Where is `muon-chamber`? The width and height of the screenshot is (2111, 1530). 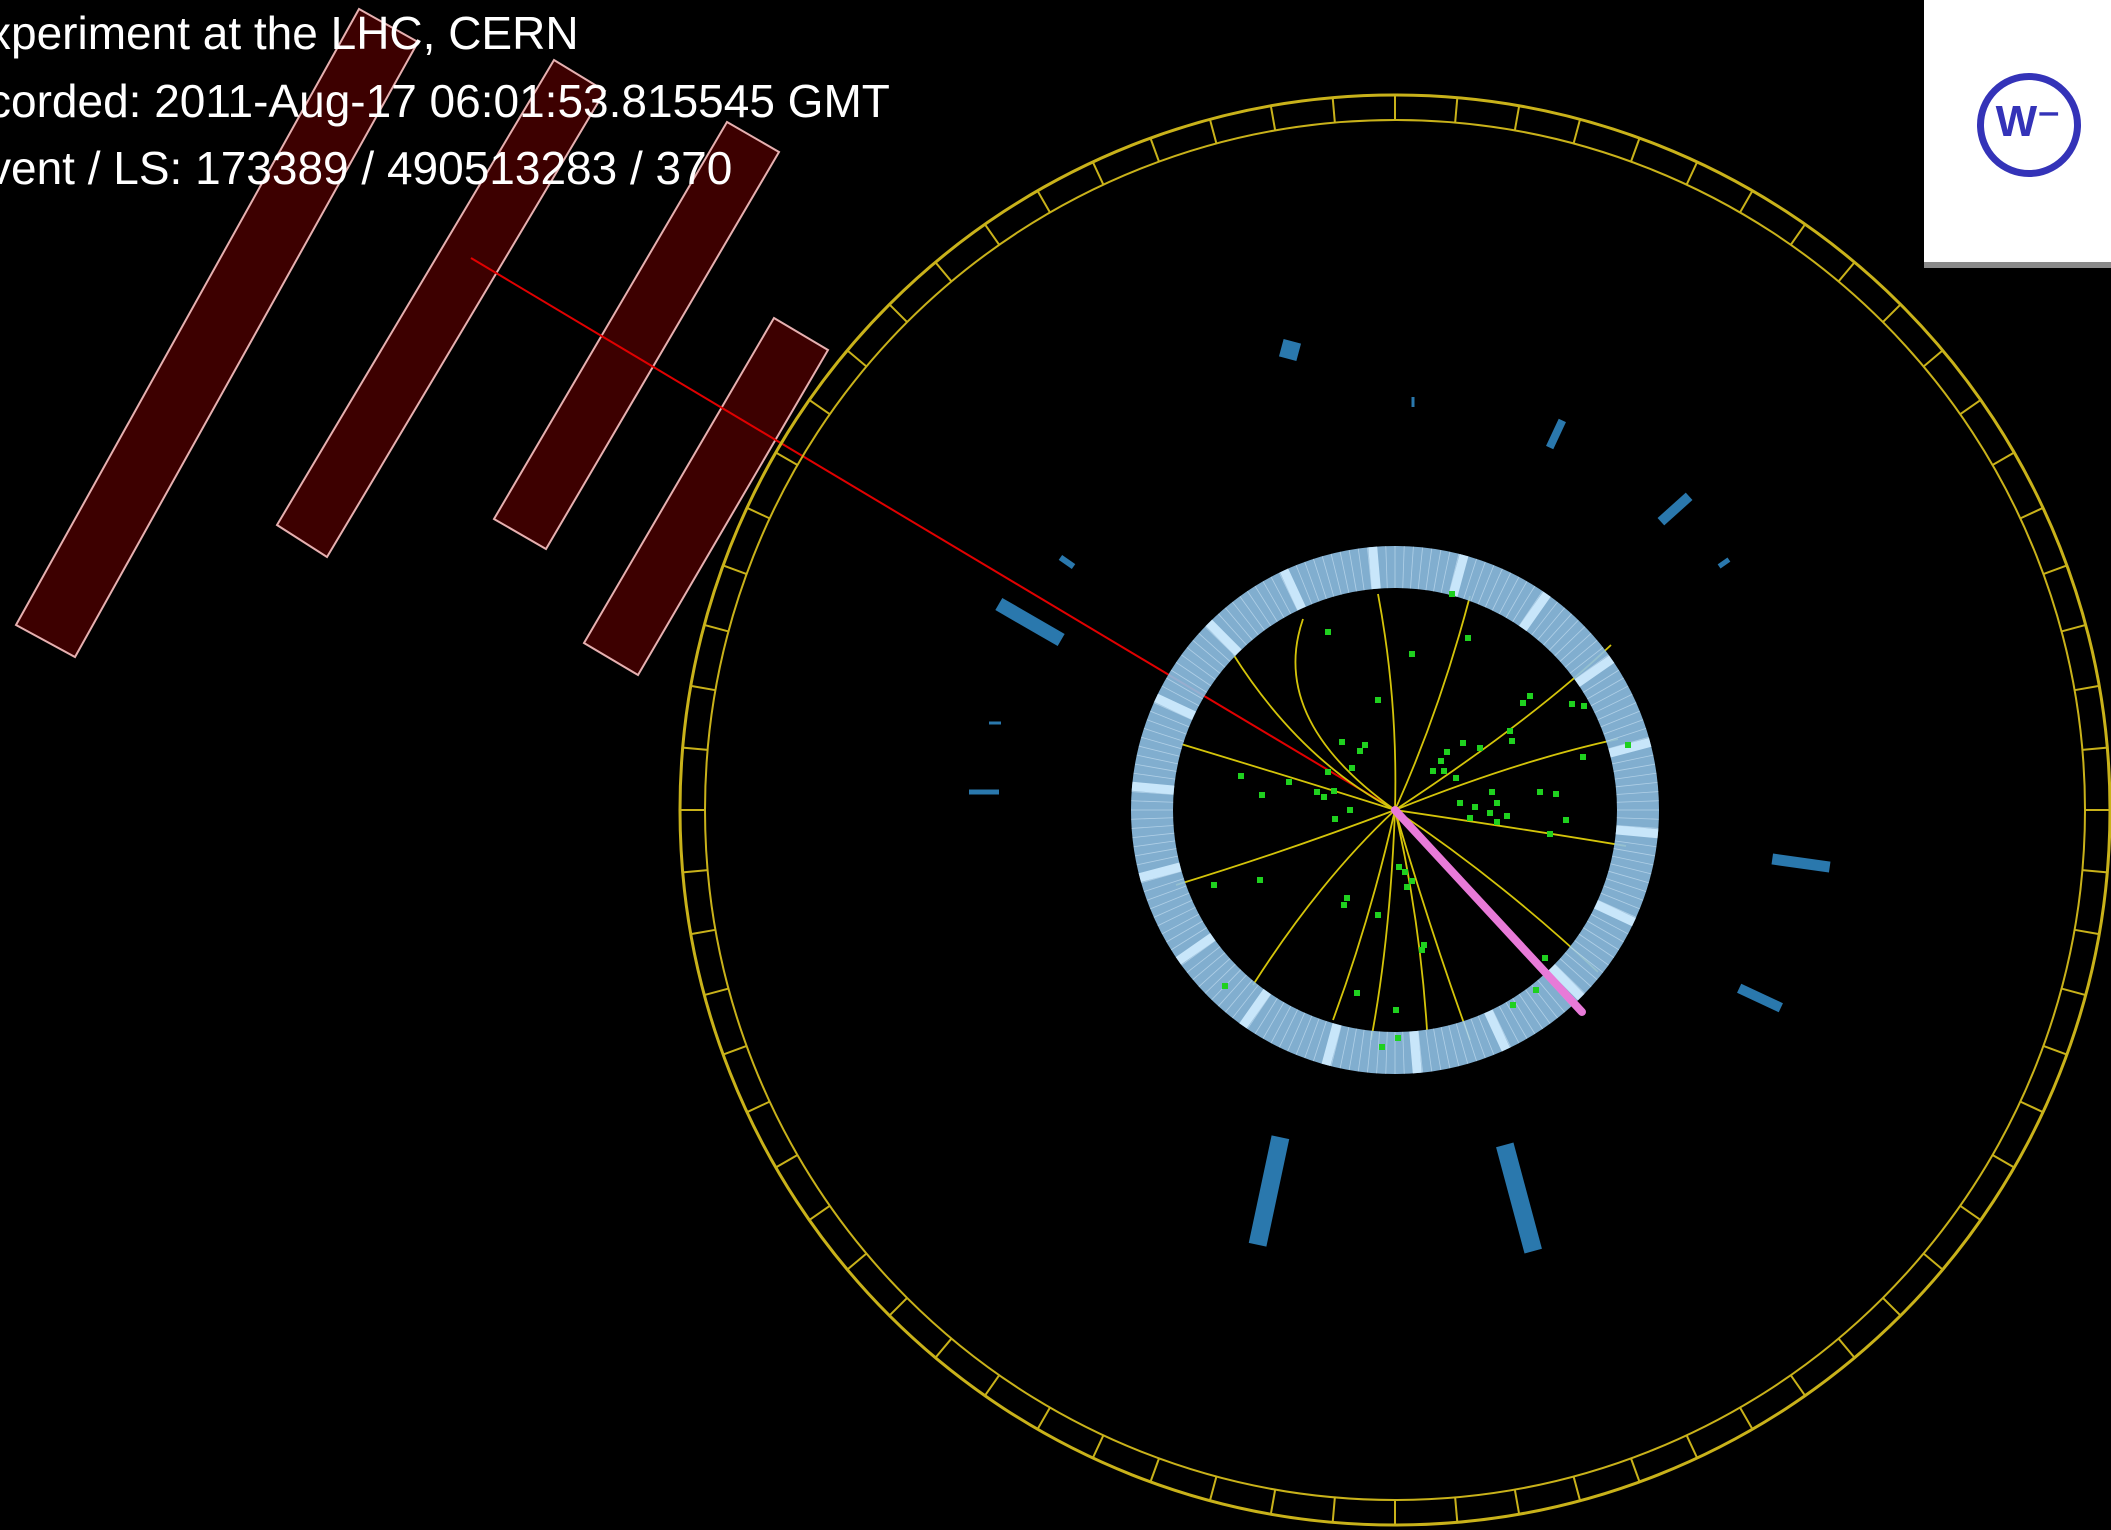
muon-chamber is located at coordinates (217, 333).